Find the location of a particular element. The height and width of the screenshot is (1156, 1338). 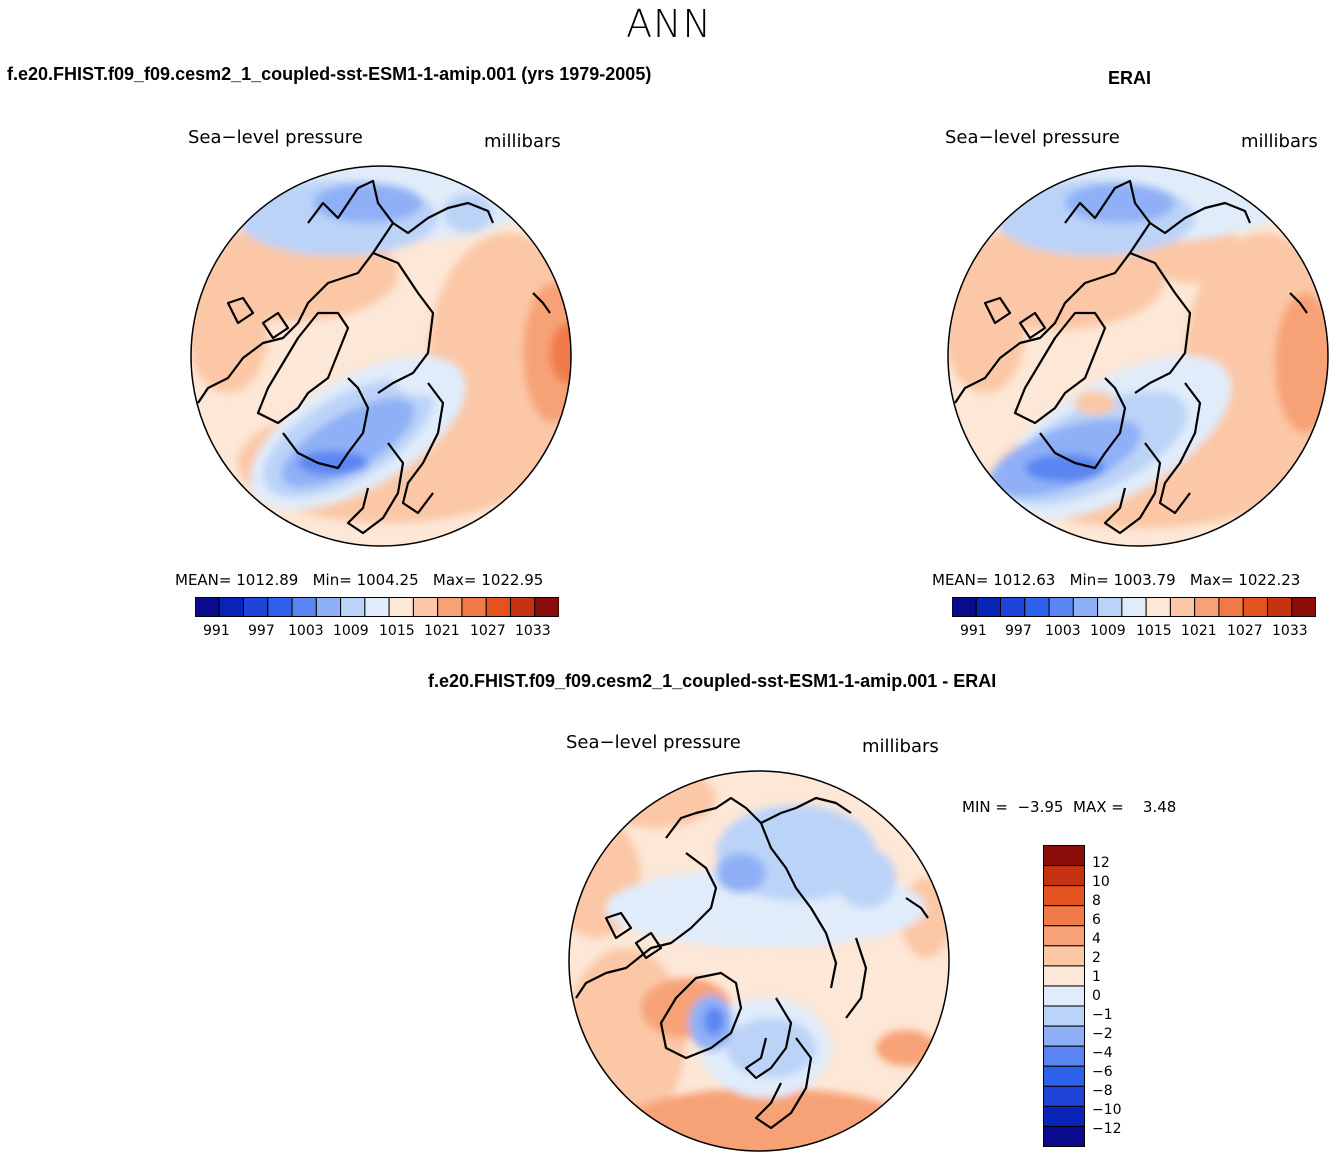

diff-colorbar-labels: 12 10 8 6 4 2 1 0 −1 −2 −4 −6 −8 −10 −12 is located at coordinates (1122, 1000).